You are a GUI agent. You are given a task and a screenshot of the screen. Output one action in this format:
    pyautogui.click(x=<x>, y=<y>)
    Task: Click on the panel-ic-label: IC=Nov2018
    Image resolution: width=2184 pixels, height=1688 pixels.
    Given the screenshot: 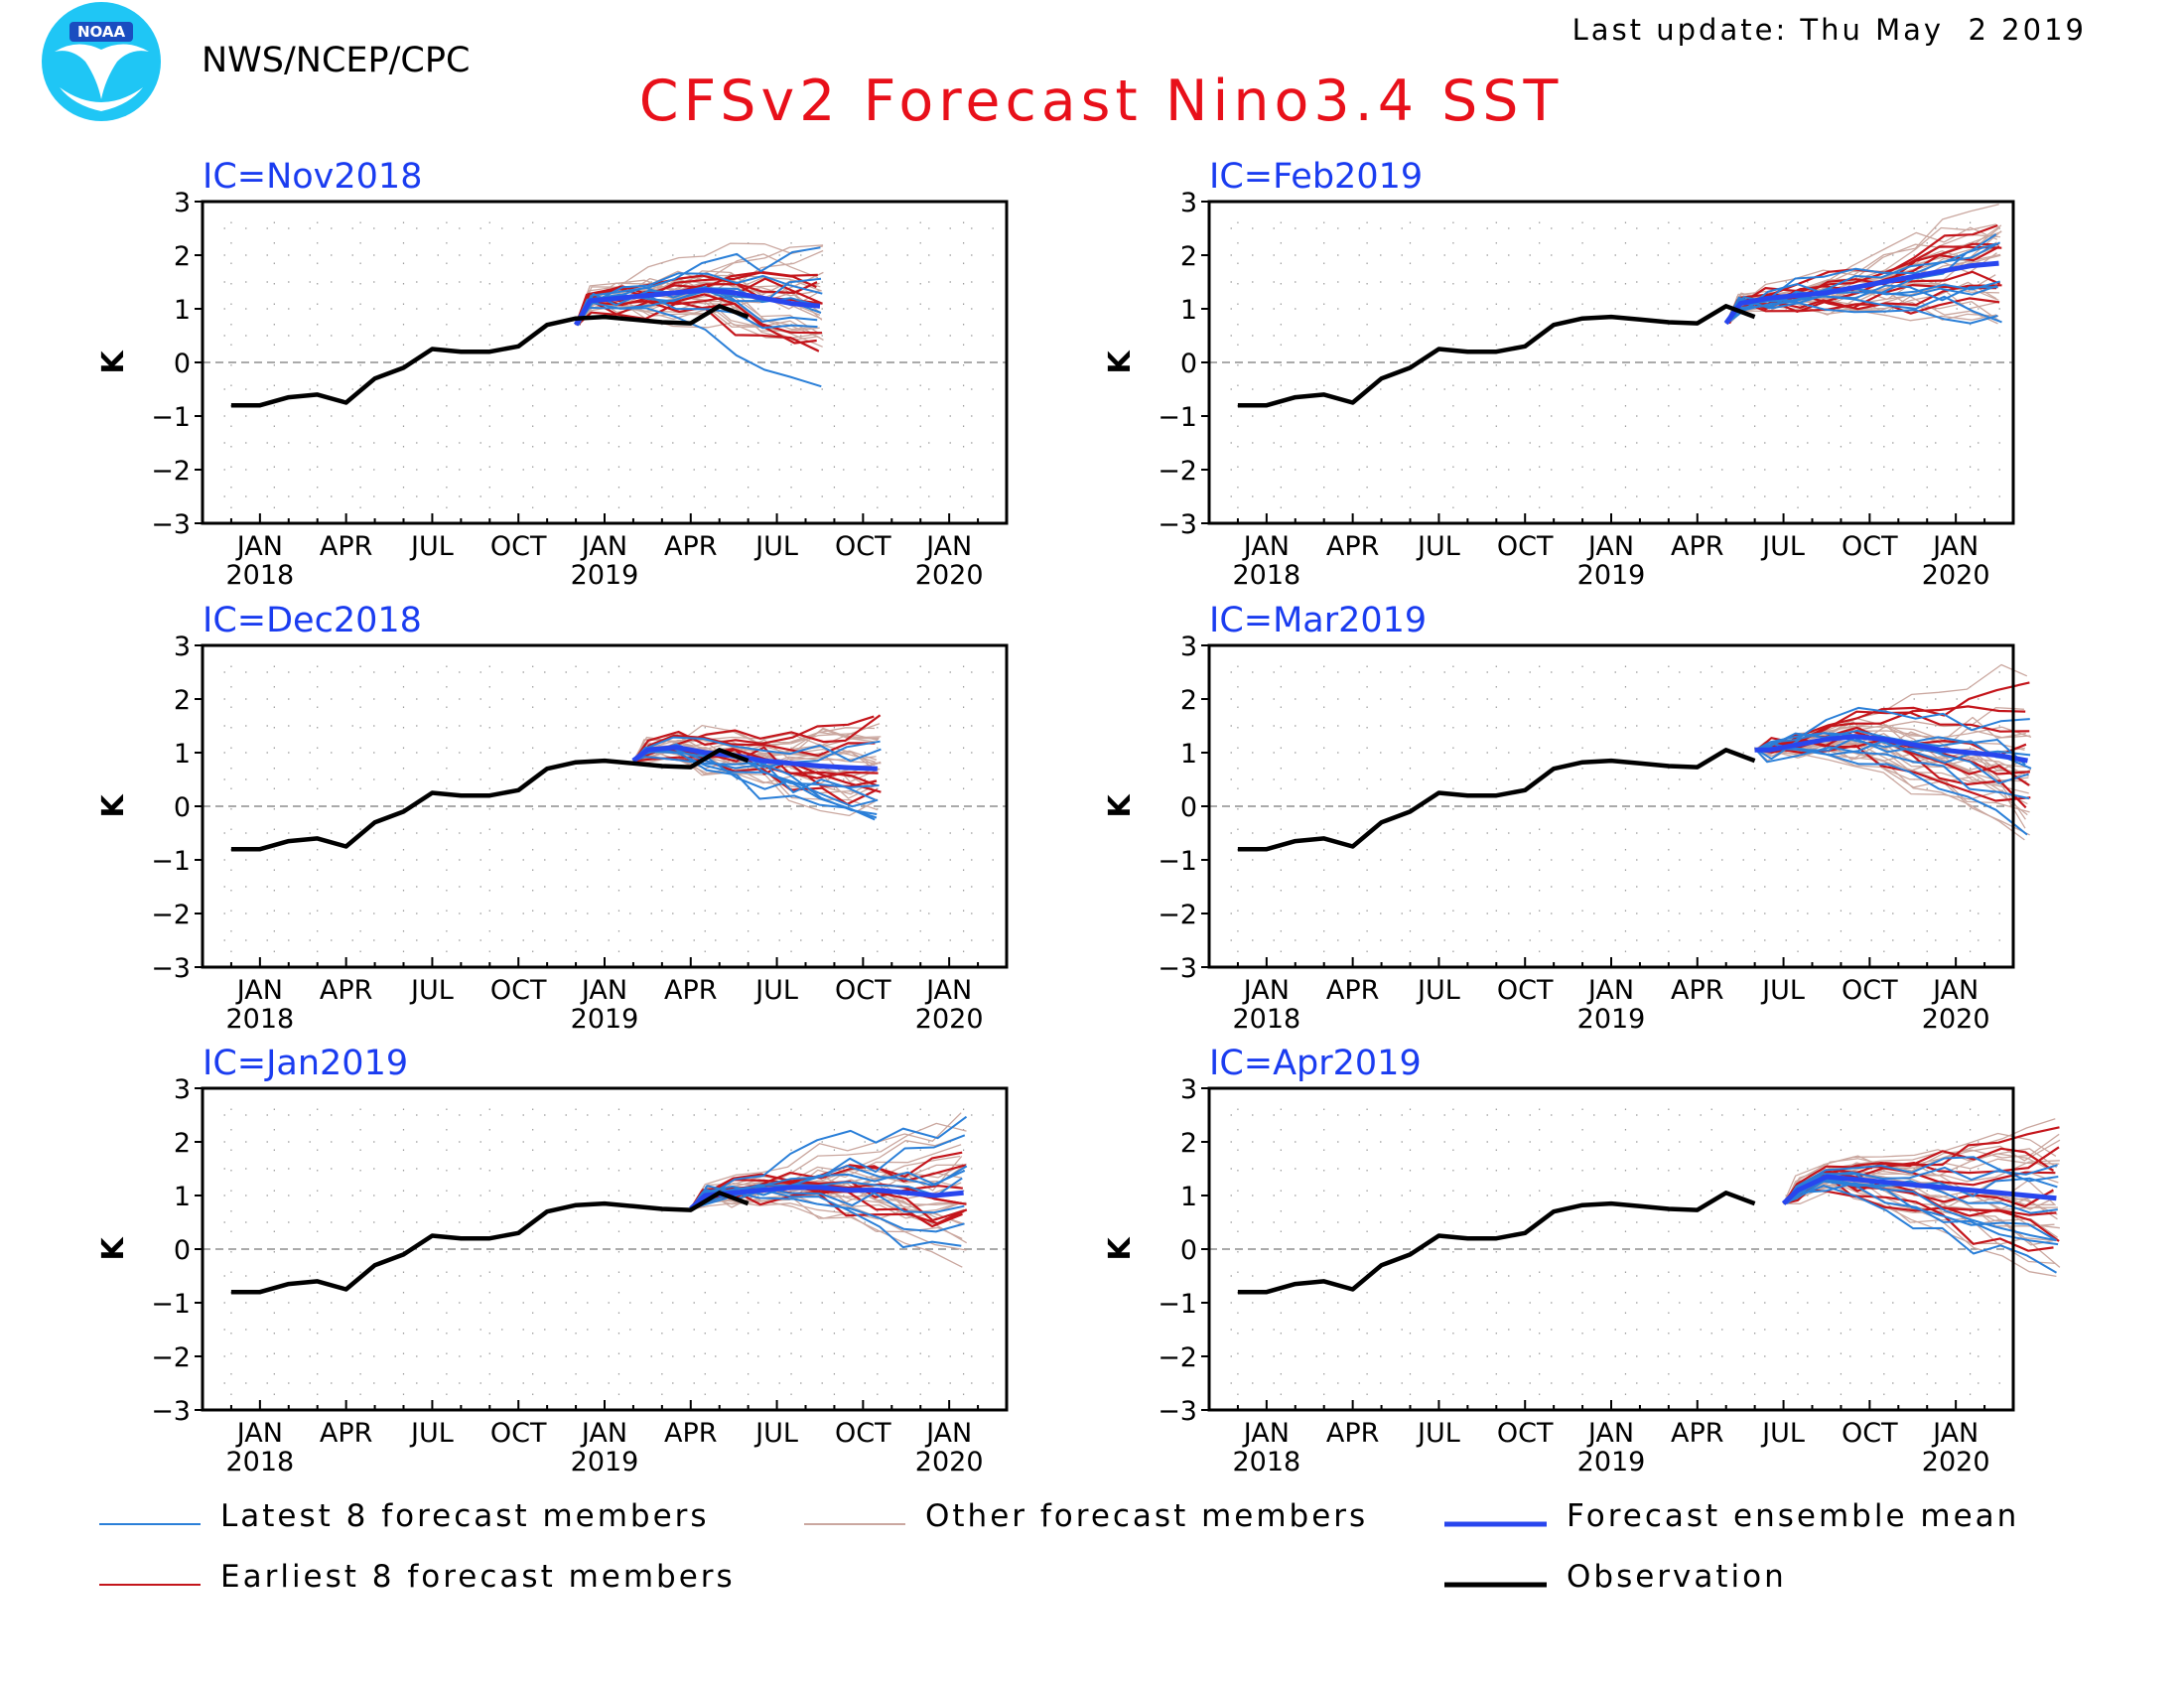 What is the action you would take?
    pyautogui.click(x=312, y=177)
    